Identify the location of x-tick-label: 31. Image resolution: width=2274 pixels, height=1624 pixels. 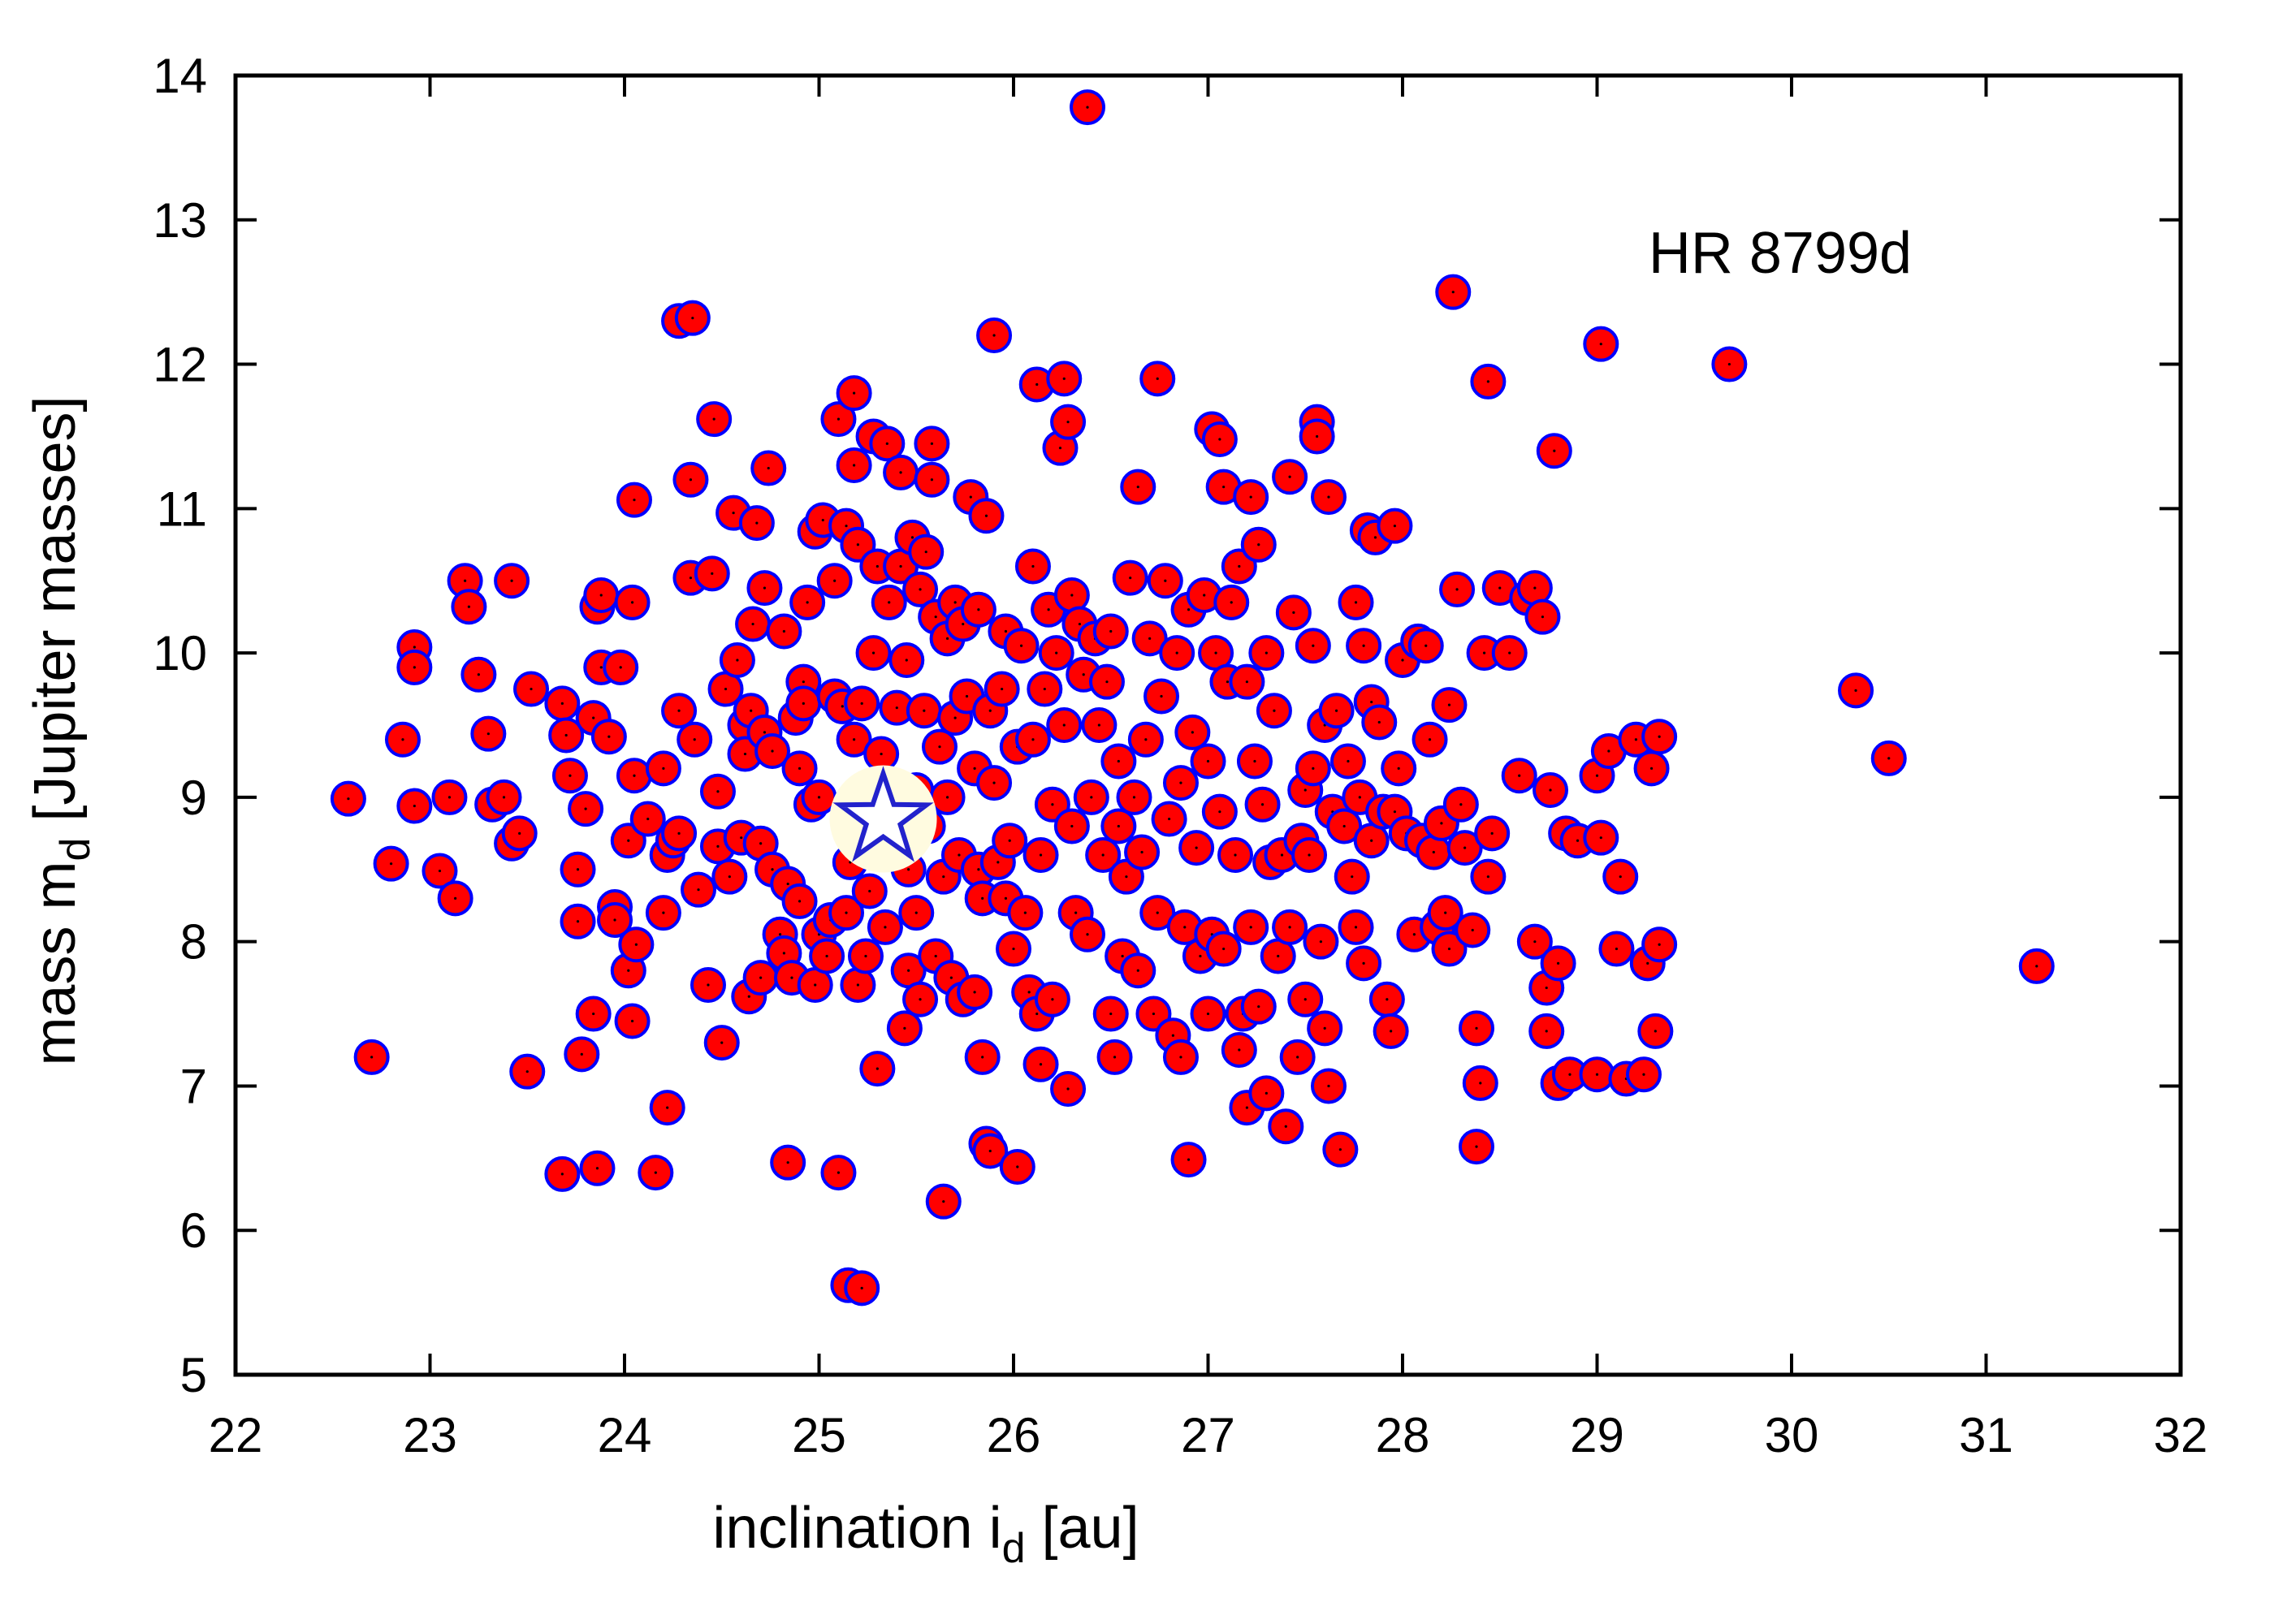
(1986, 1435).